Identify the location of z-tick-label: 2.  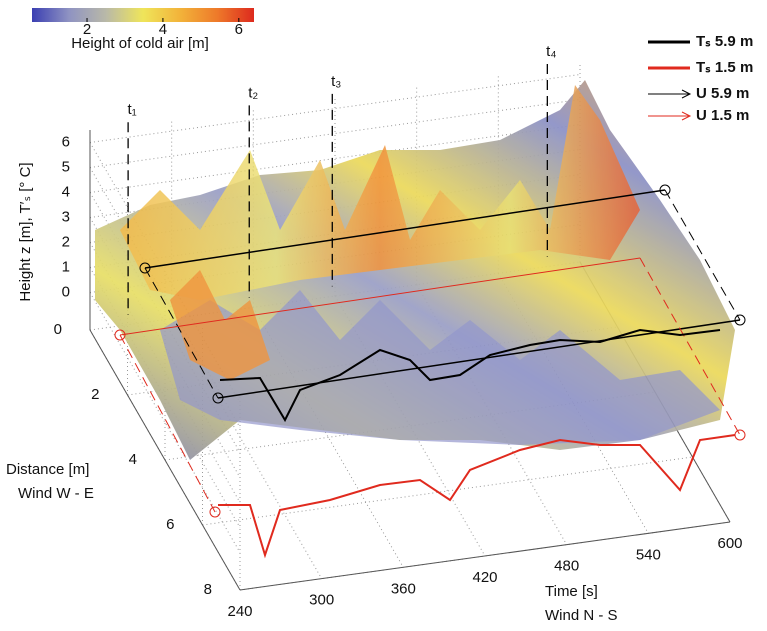
(66, 241).